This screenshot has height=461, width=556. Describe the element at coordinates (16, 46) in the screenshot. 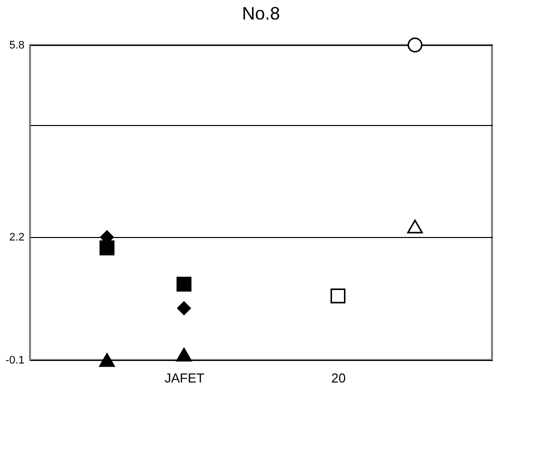

I see `y-tick-label: 5.8` at that location.